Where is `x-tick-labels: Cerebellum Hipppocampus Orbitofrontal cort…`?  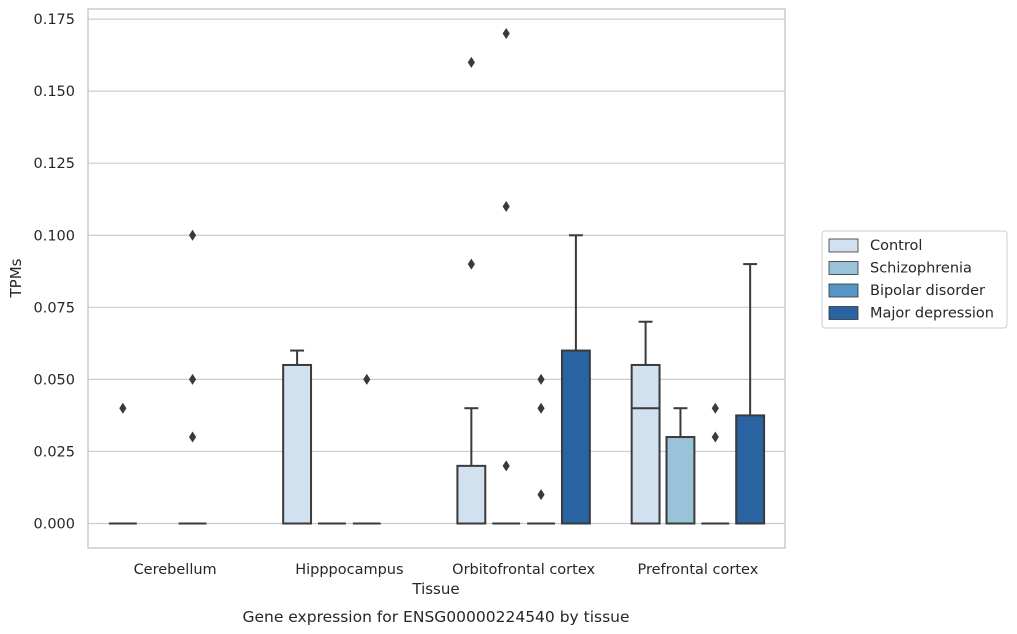
x-tick-labels: Cerebellum Hipppocampus Orbitofrontal cort… is located at coordinates (446, 570).